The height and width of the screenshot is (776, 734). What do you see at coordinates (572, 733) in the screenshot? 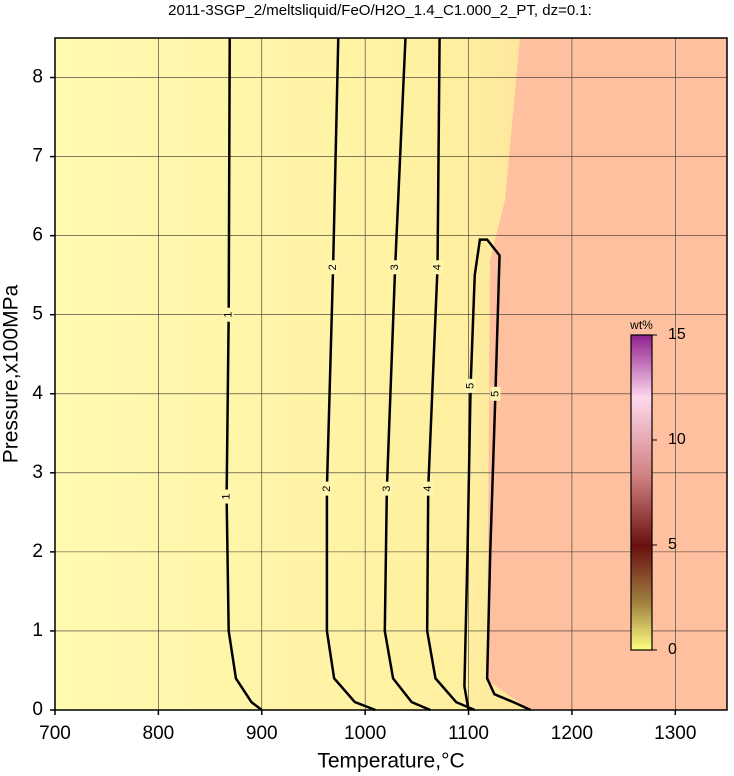
I see `x-tick-label: 1200` at bounding box center [572, 733].